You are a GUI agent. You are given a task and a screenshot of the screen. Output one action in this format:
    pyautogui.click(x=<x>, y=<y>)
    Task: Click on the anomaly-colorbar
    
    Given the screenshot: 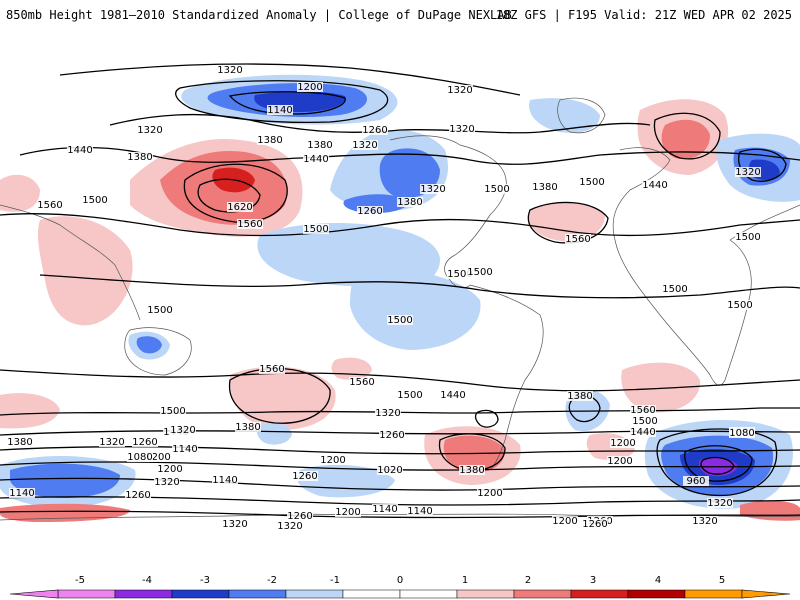 What is the action you would take?
    pyautogui.click(x=400, y=594)
    